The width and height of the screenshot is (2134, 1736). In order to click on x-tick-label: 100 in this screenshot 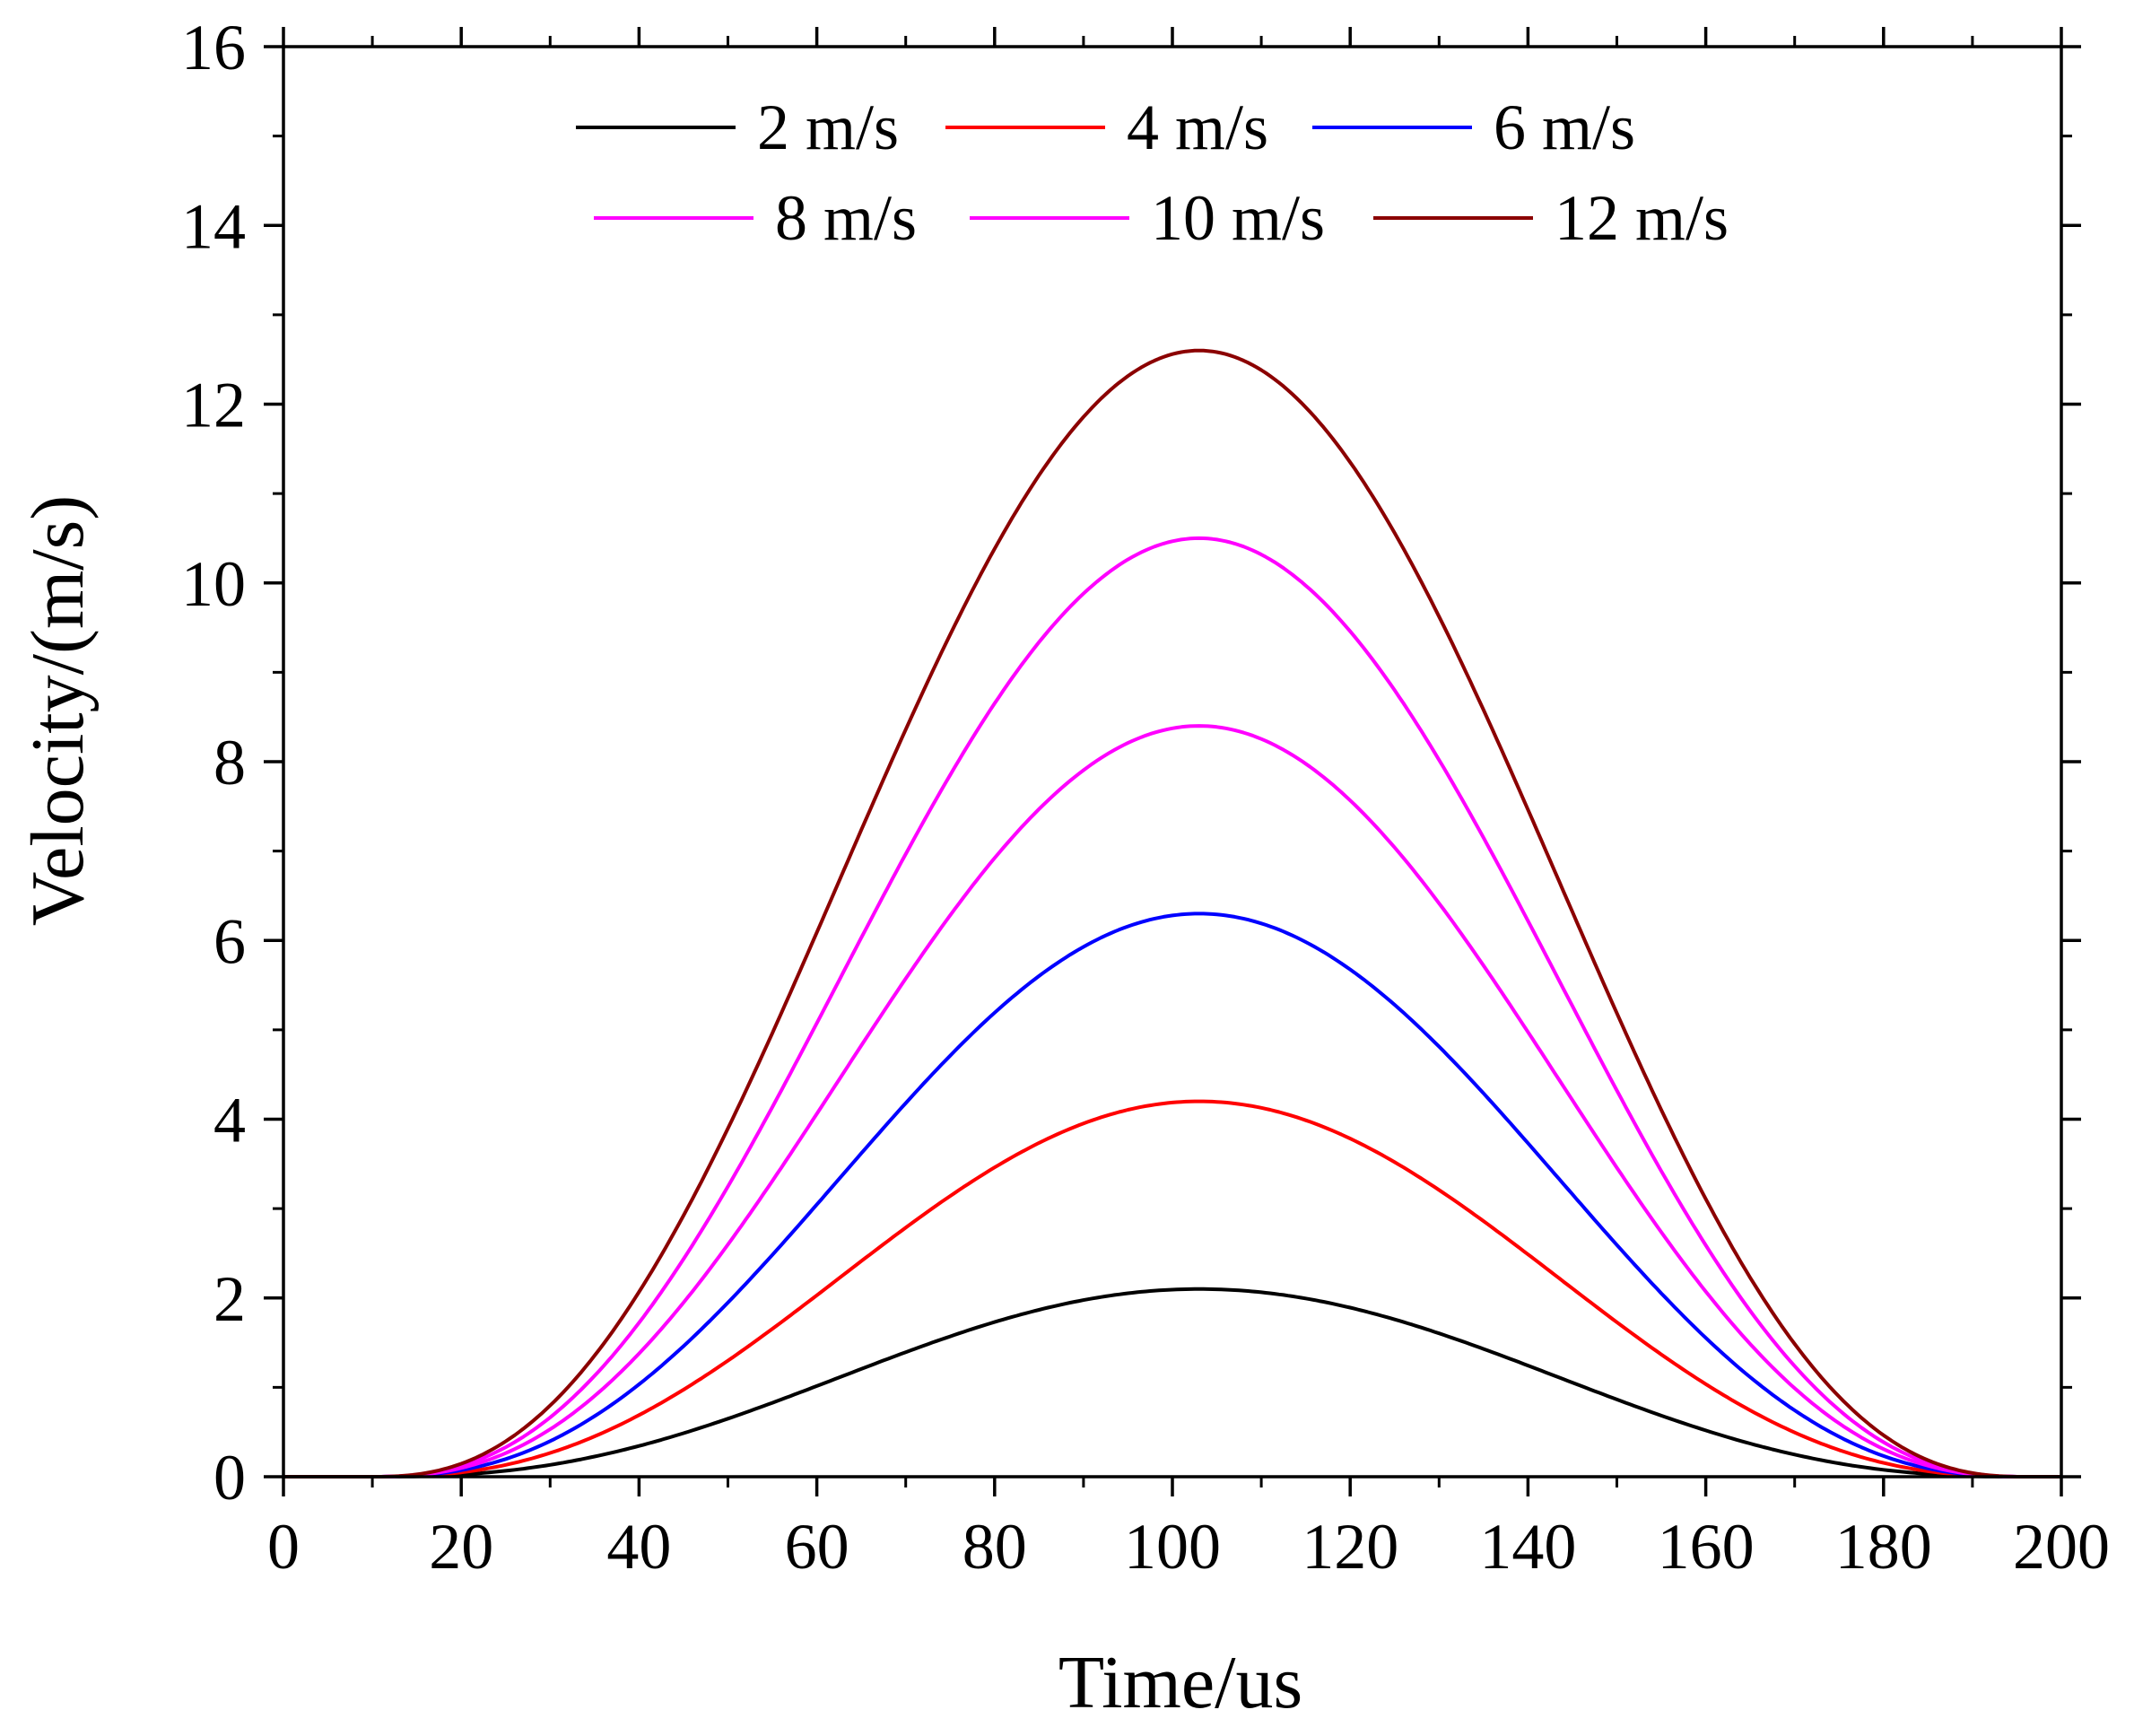, I will do `click(1172, 1547)`.